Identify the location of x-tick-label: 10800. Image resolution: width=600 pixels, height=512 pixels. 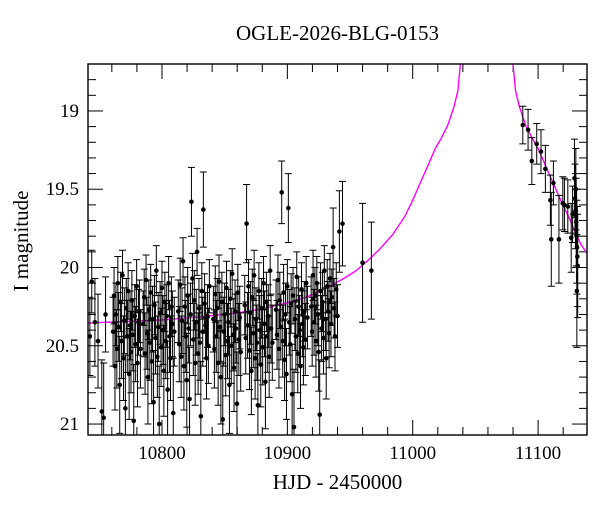
(162, 453).